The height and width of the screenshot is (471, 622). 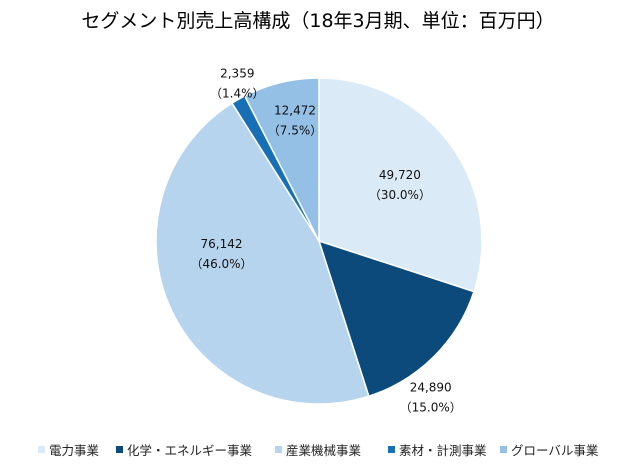 What do you see at coordinates (555, 450) in the screenshot?
I see `legend-label-5: グローバル事業` at bounding box center [555, 450].